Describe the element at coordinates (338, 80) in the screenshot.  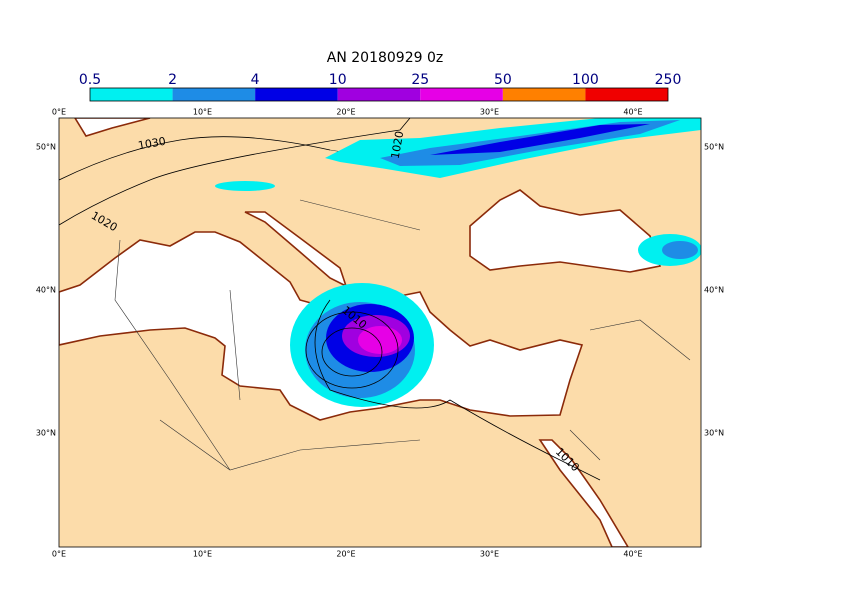
I see `colorbar-label: 10` at that location.